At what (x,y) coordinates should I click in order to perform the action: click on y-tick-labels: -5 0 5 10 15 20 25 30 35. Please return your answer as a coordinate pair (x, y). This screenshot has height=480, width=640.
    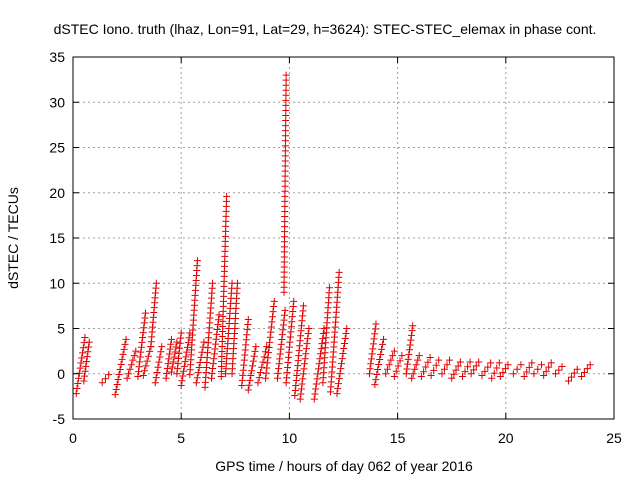
    Looking at the image, I should click on (57, 238).